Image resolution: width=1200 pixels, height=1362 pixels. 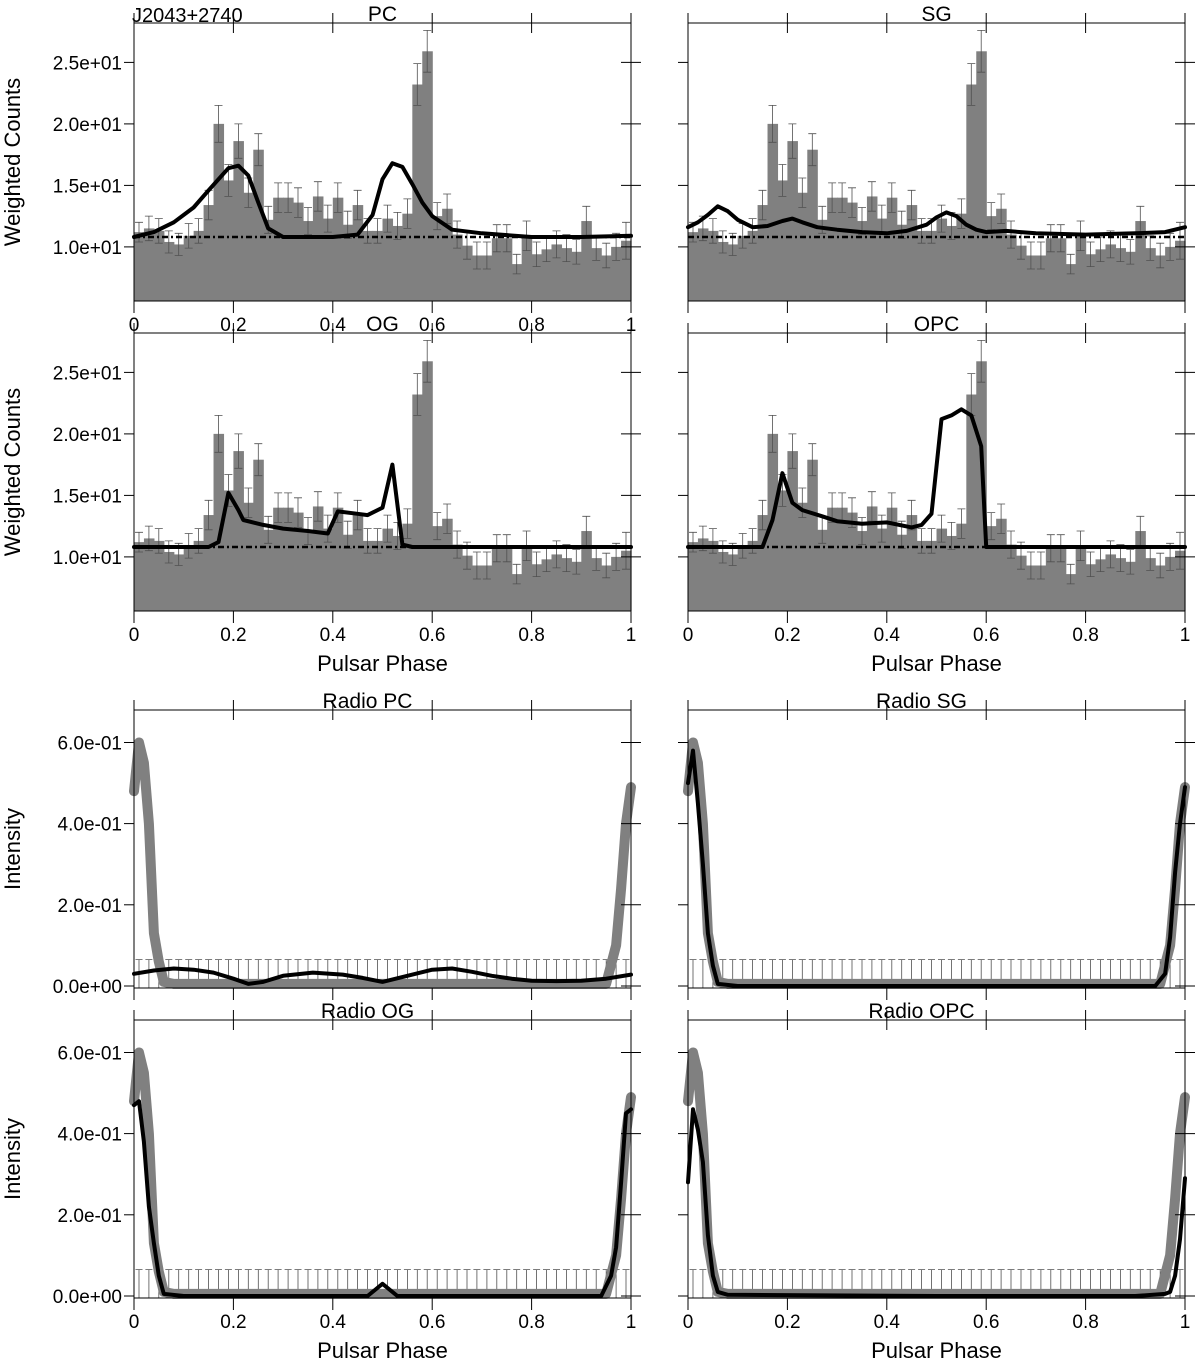 What do you see at coordinates (937, 324) in the screenshot?
I see `panel-title: OPC` at bounding box center [937, 324].